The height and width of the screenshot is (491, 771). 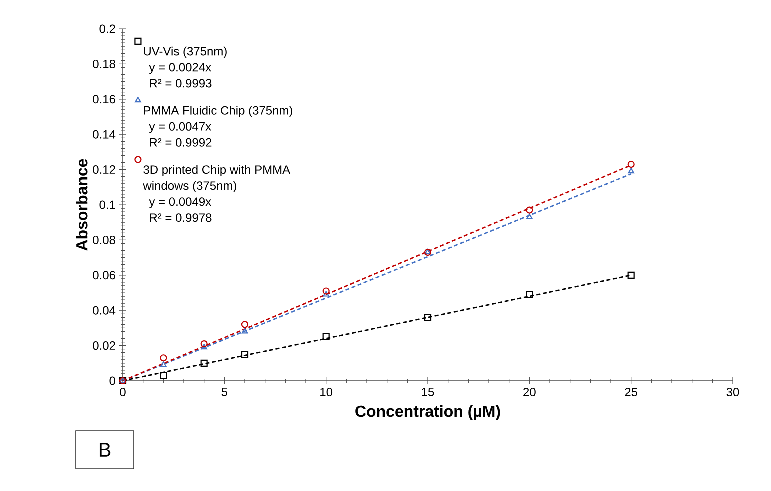 What do you see at coordinates (631, 392) in the screenshot?
I see `x-tick-label: 25` at bounding box center [631, 392].